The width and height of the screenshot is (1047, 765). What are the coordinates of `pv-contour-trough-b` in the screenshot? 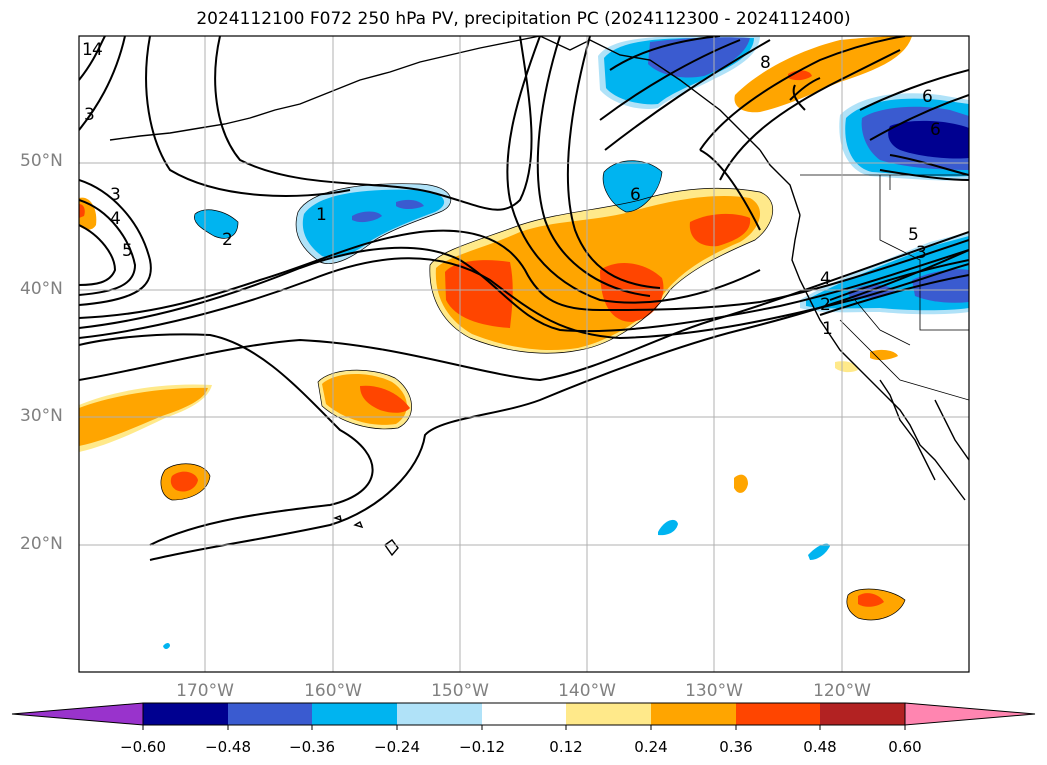 It's located at (593, 166).